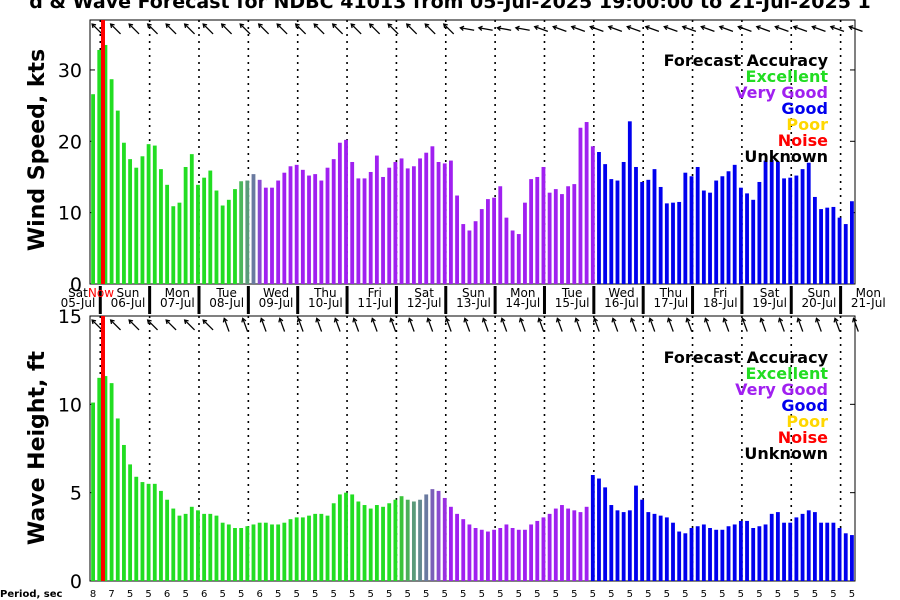  Describe the element at coordinates (325, 293) in the screenshot. I see `day-name-label: Thu` at that location.